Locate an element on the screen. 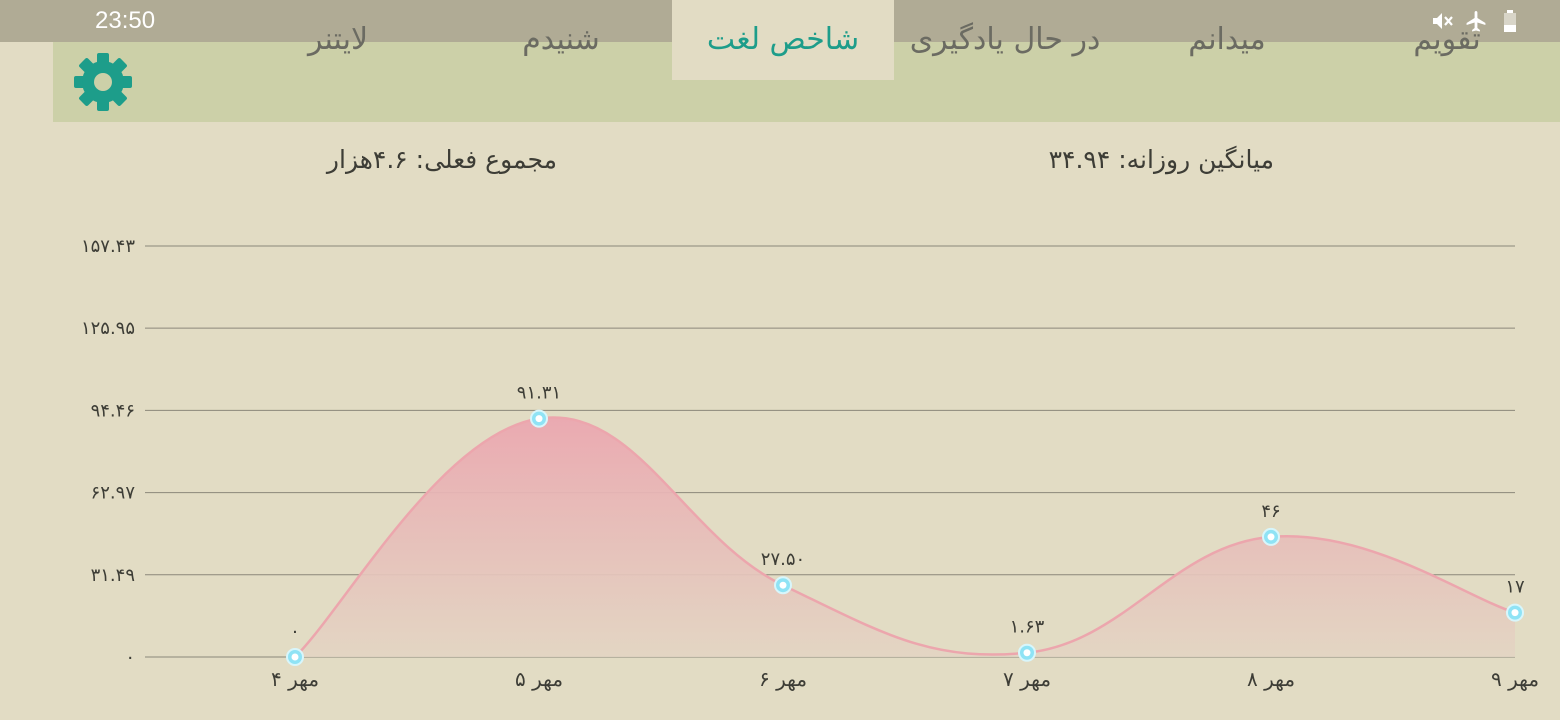 This screenshot has width=1560, height=720. battery-icon is located at coordinates (1510, 21).